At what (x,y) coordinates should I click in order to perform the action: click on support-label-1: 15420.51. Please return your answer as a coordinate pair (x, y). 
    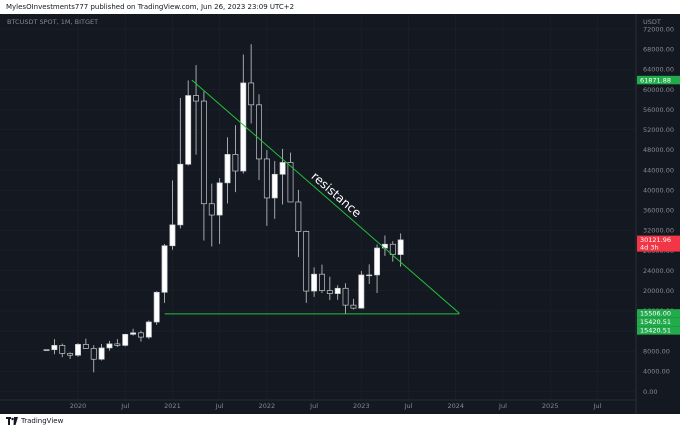
    Looking at the image, I should click on (658, 322).